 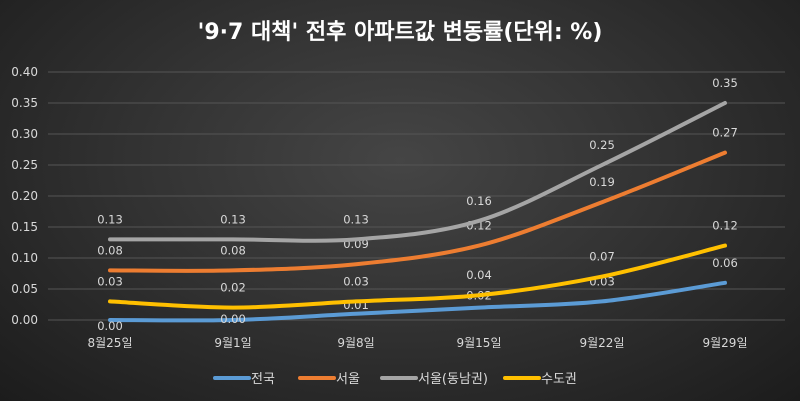 What do you see at coordinates (479, 343) in the screenshot?
I see `x-tick-label: 9월15일` at bounding box center [479, 343].